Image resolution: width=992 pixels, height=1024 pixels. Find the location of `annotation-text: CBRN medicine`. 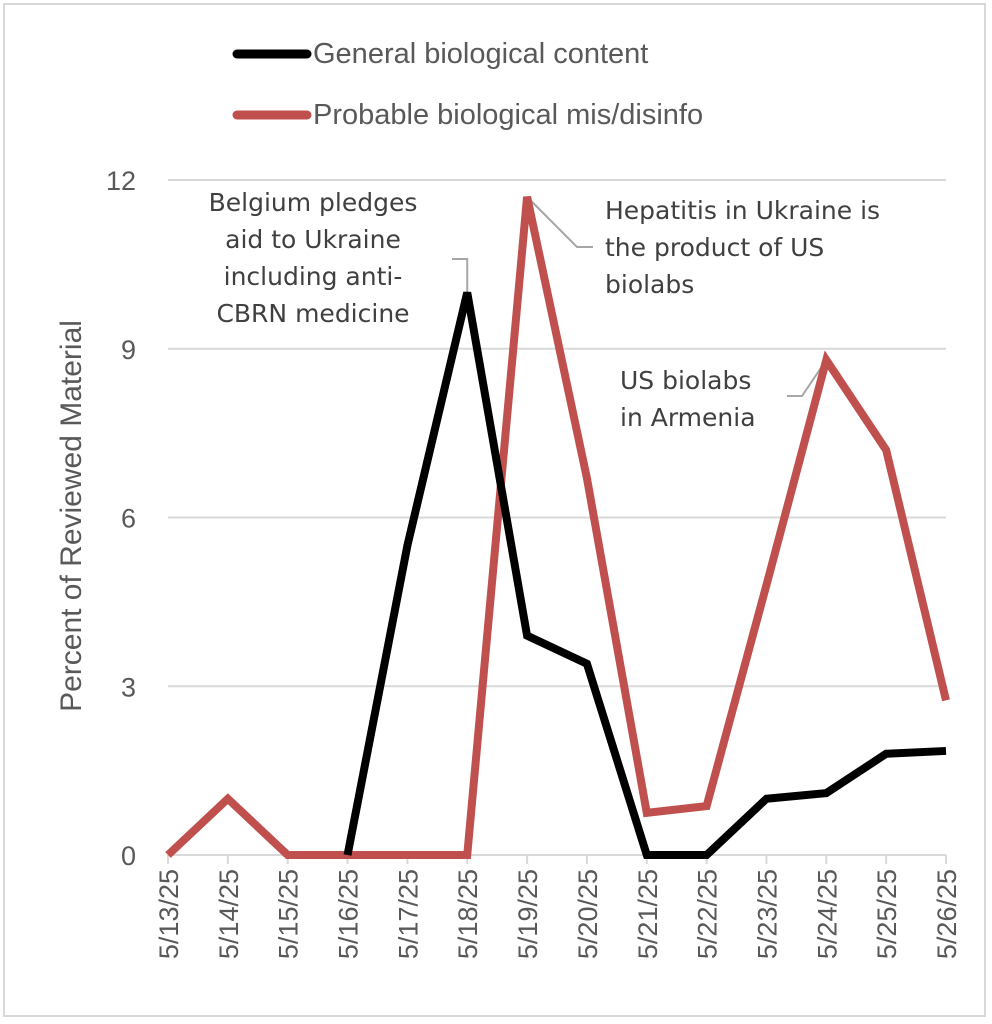

annotation-text: CBRN medicine is located at coordinates (312, 313).